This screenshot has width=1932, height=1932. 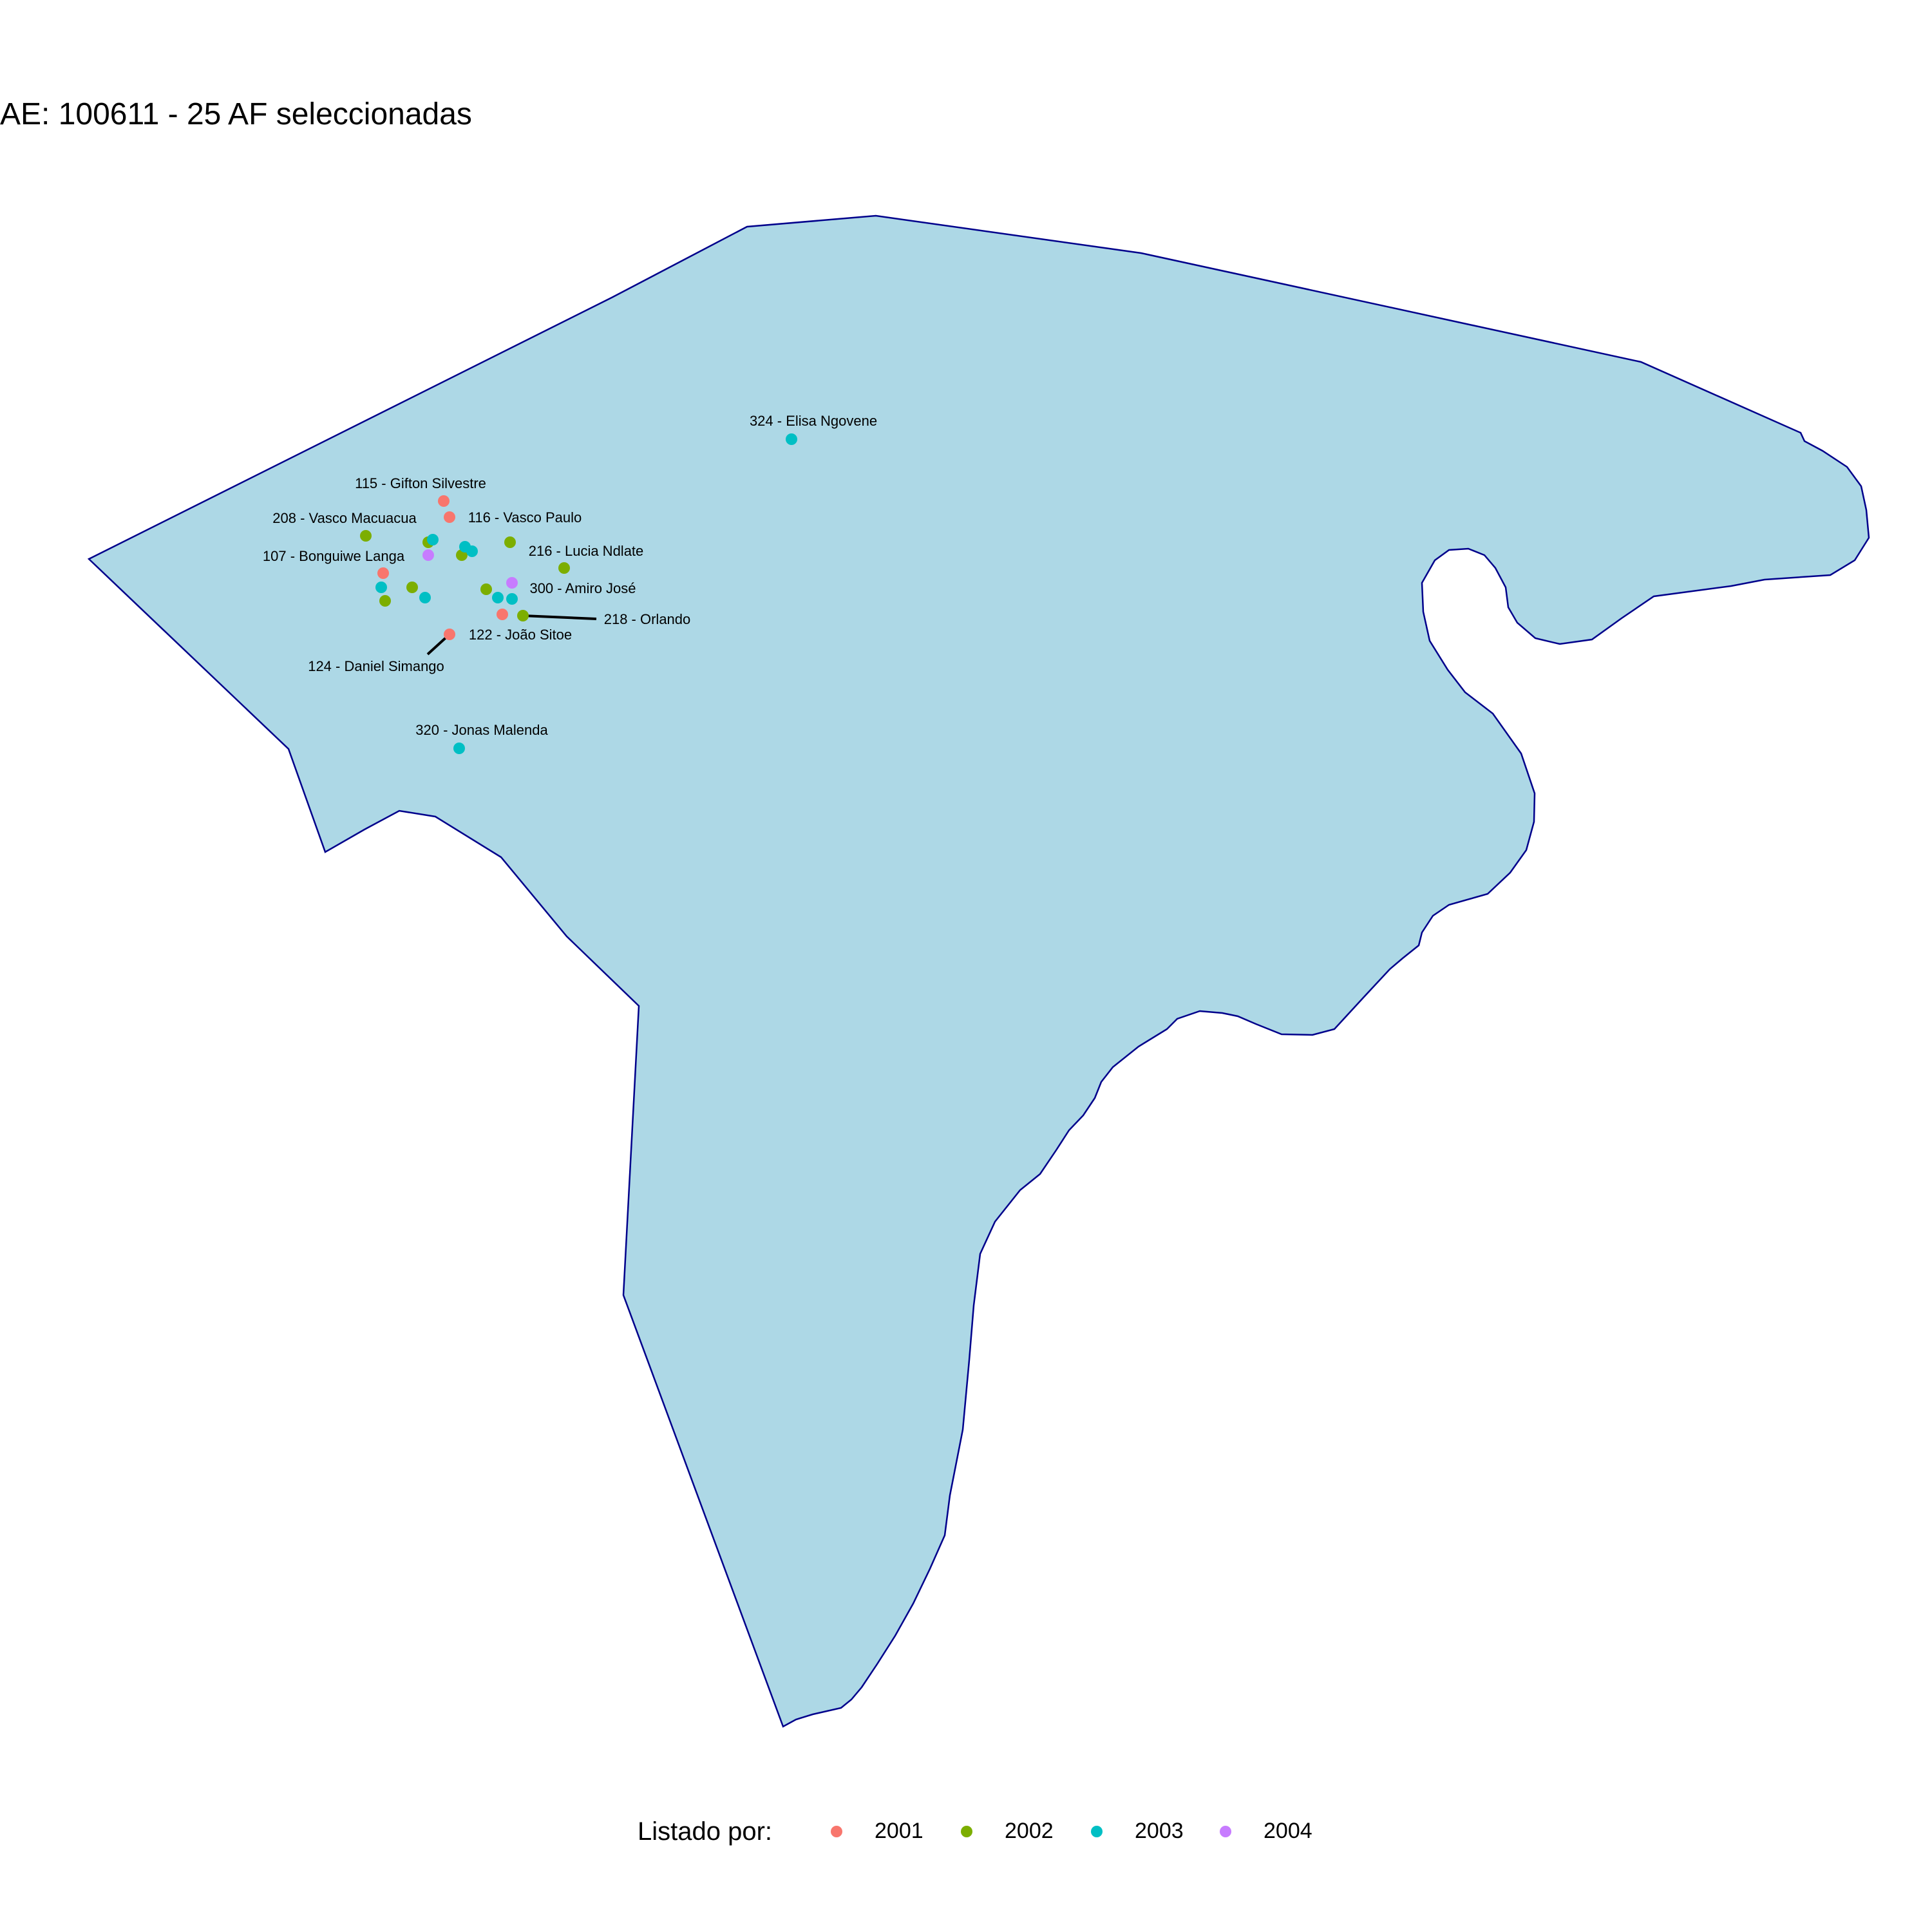 I want to click on legend-dot-2002, so click(x=967, y=1832).